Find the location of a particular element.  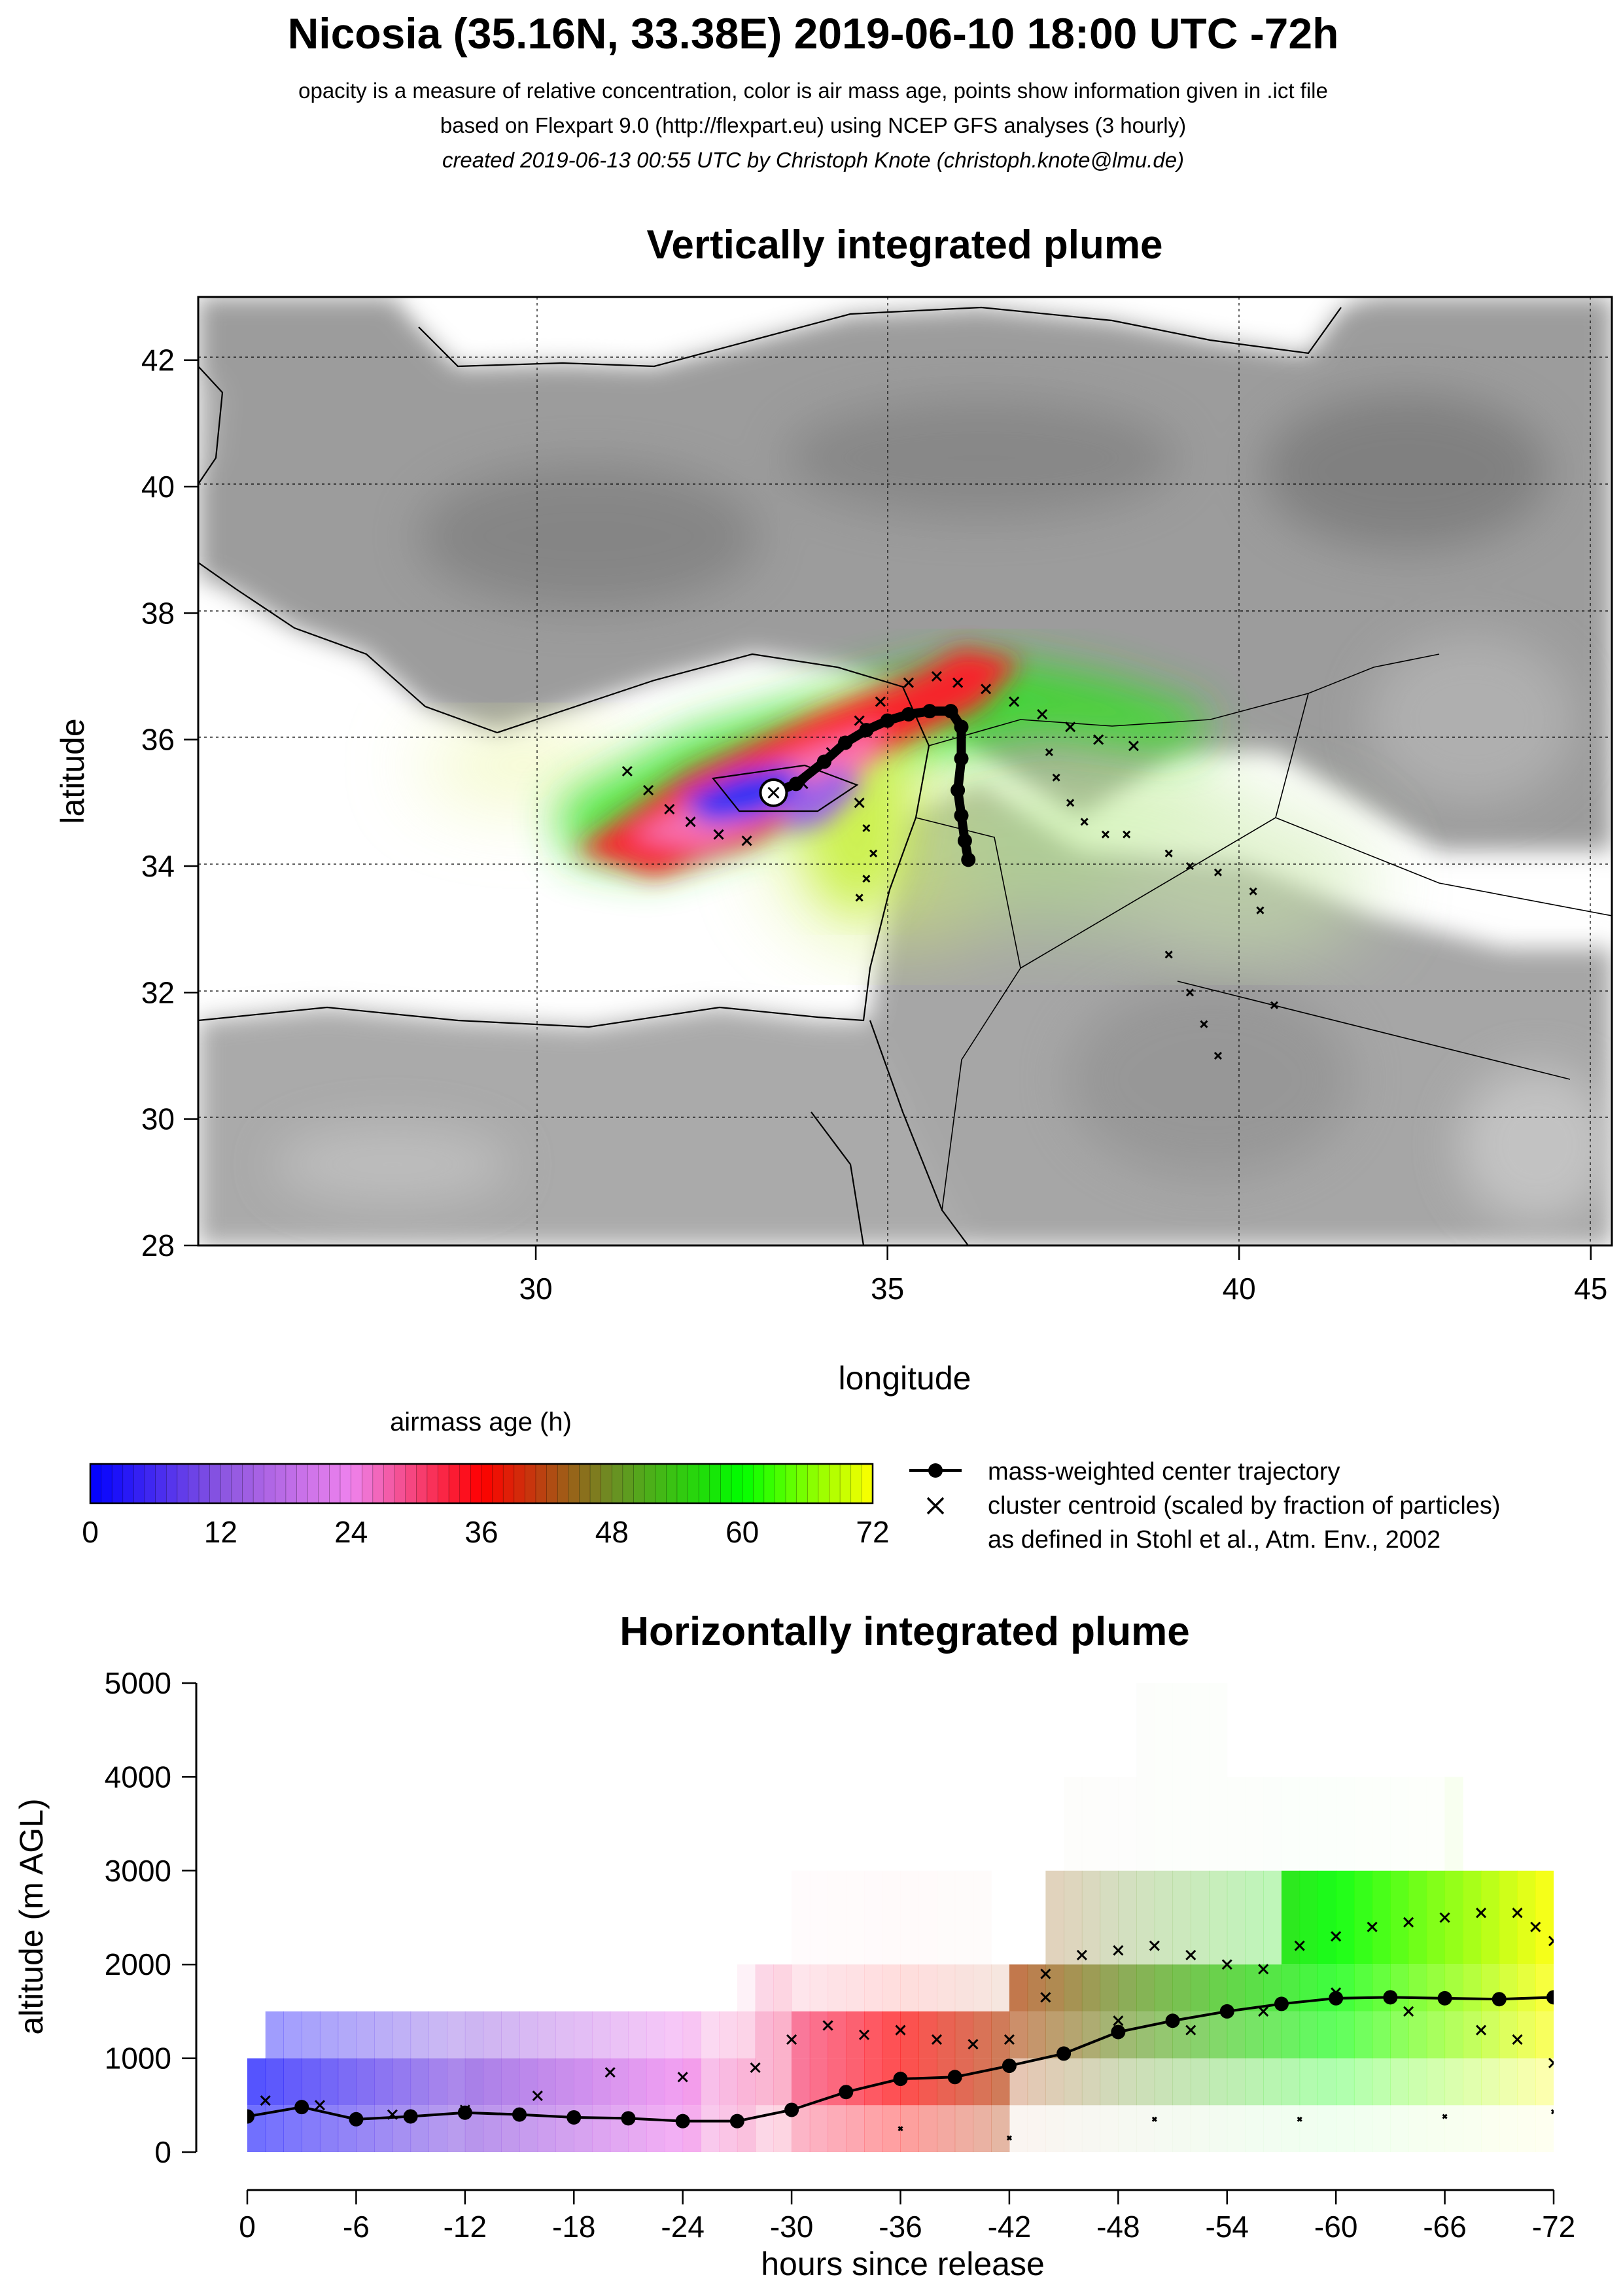

map-y-tick-label: 42 is located at coordinates (158, 360).